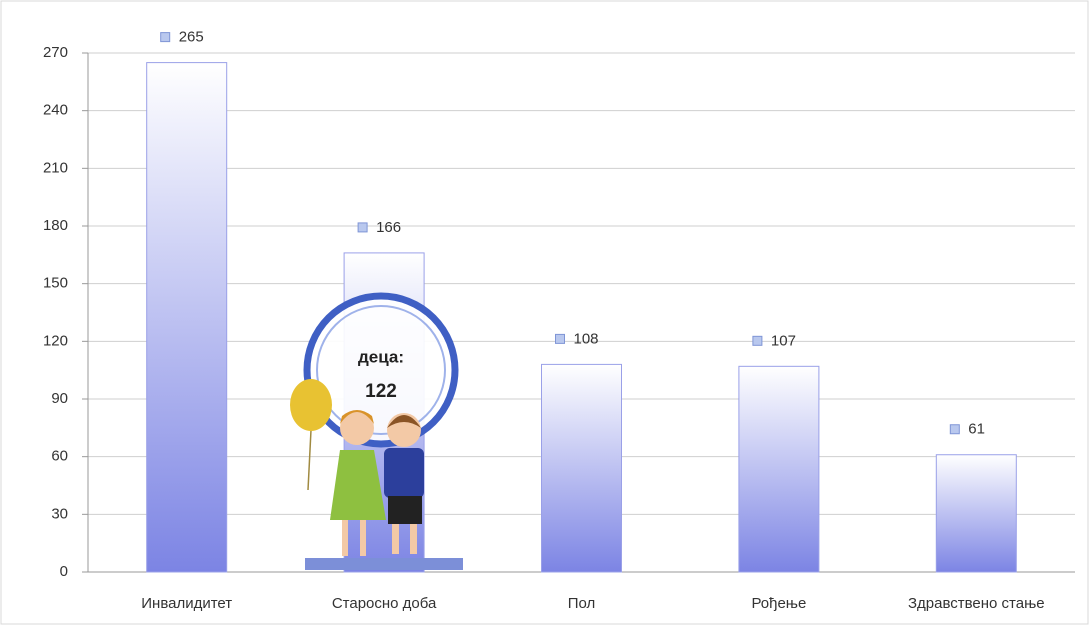  Describe the element at coordinates (55, 225) in the screenshot. I see `y-tick-label: 180` at that location.